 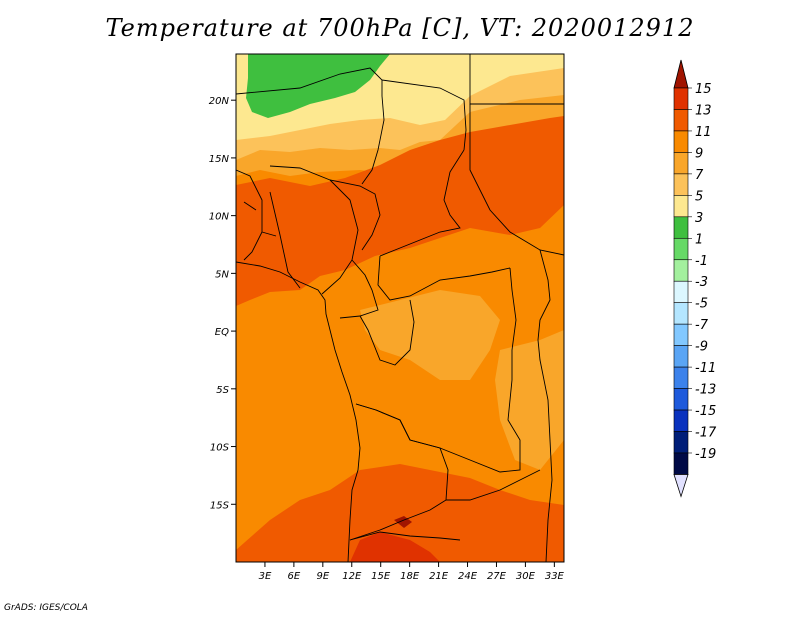 What do you see at coordinates (46, 608) in the screenshot?
I see `grads-credit: GrADS: IGES/COLA` at bounding box center [46, 608].